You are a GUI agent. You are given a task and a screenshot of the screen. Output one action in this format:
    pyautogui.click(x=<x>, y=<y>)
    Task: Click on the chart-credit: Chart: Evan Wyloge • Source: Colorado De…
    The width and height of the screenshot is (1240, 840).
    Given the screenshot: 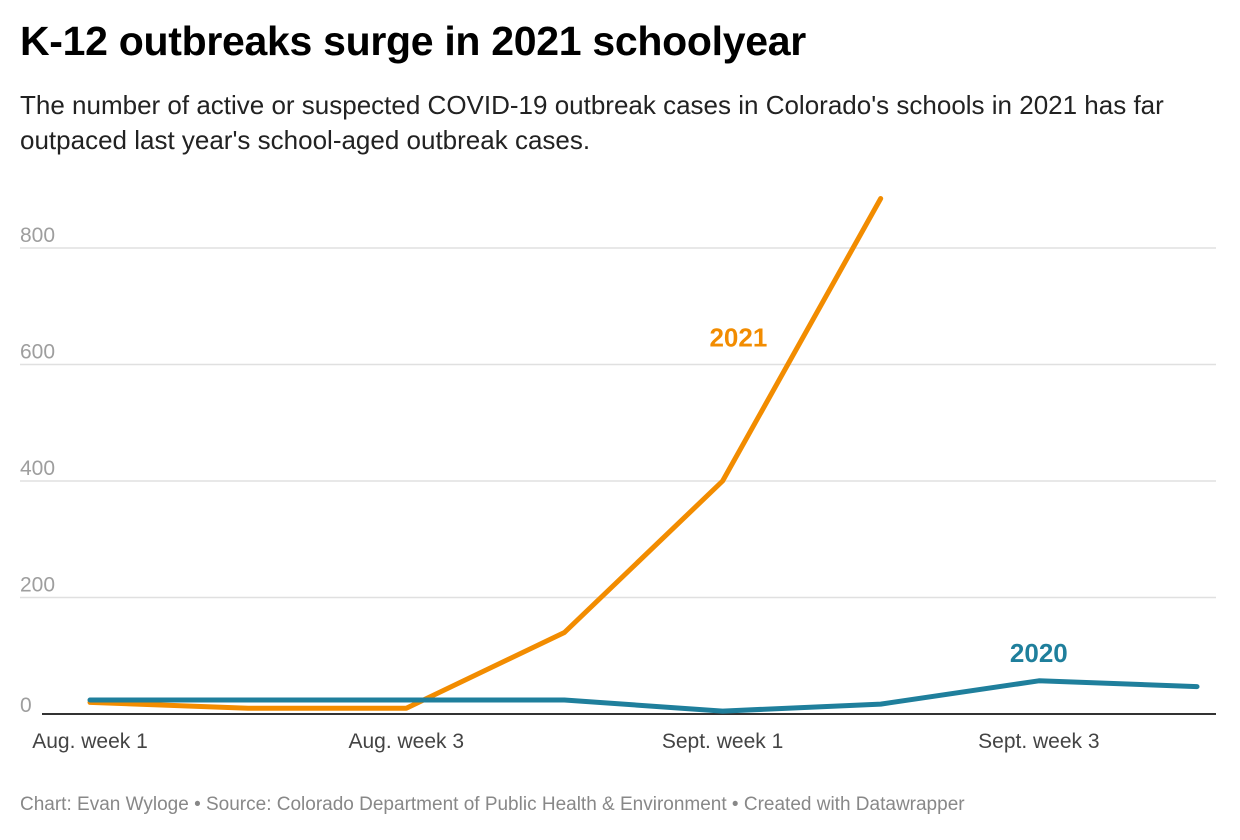 What is the action you would take?
    pyautogui.click(x=492, y=804)
    